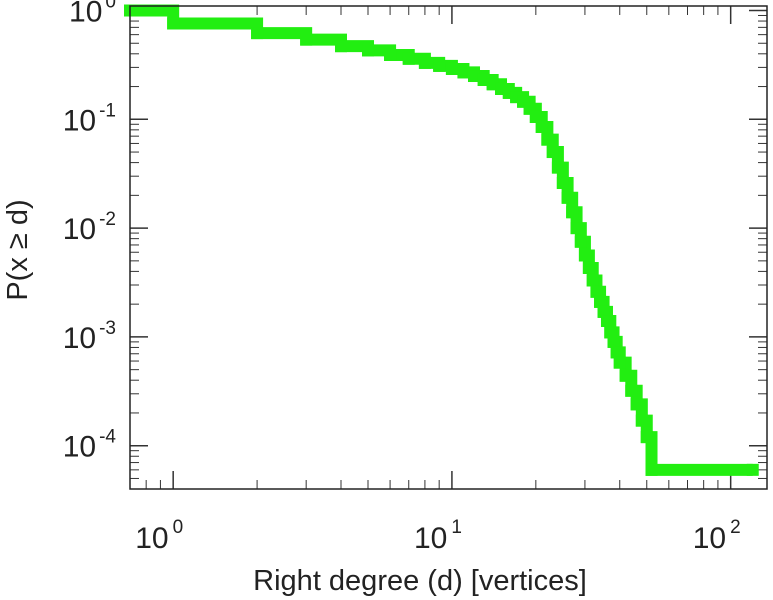 This screenshot has width=773, height=600. Describe the element at coordinates (90, 445) in the screenshot. I see `y-tick-label: 10 -4` at that location.